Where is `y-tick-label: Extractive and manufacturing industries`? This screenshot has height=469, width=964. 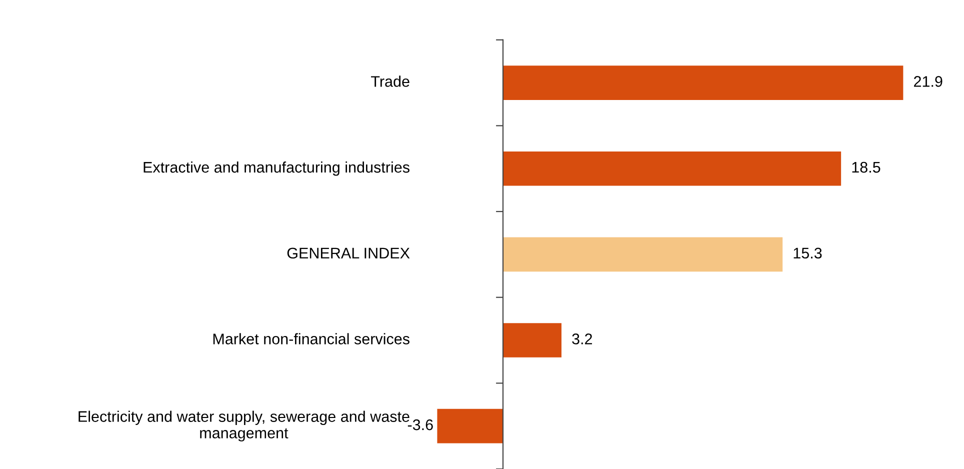 y-tick-label: Extractive and manufacturing industries is located at coordinates (277, 168).